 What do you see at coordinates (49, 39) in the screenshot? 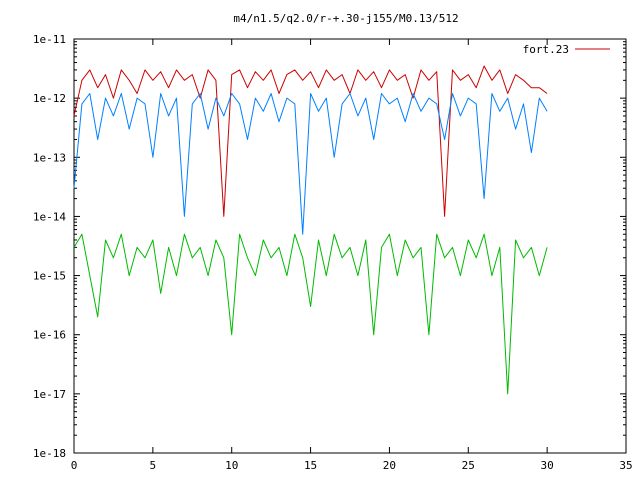
I see `y-tick-label: 1e-11` at bounding box center [49, 39].